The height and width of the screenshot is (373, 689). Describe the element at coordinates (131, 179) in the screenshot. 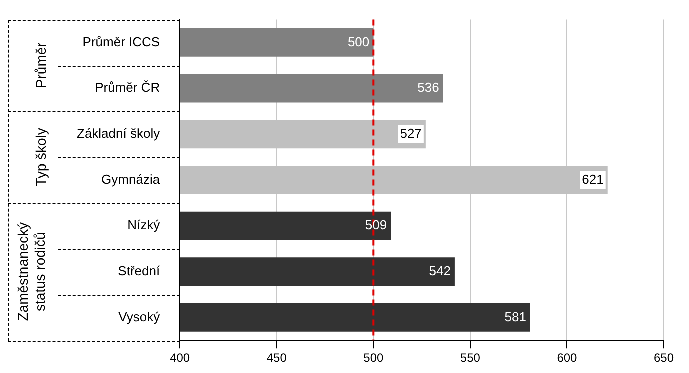

I see `y-tick-label: Gymnázia` at that location.